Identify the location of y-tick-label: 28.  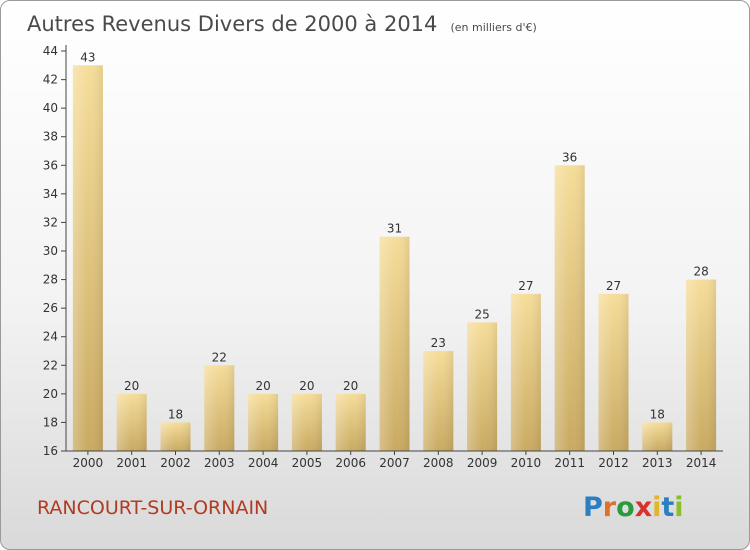
(50, 280).